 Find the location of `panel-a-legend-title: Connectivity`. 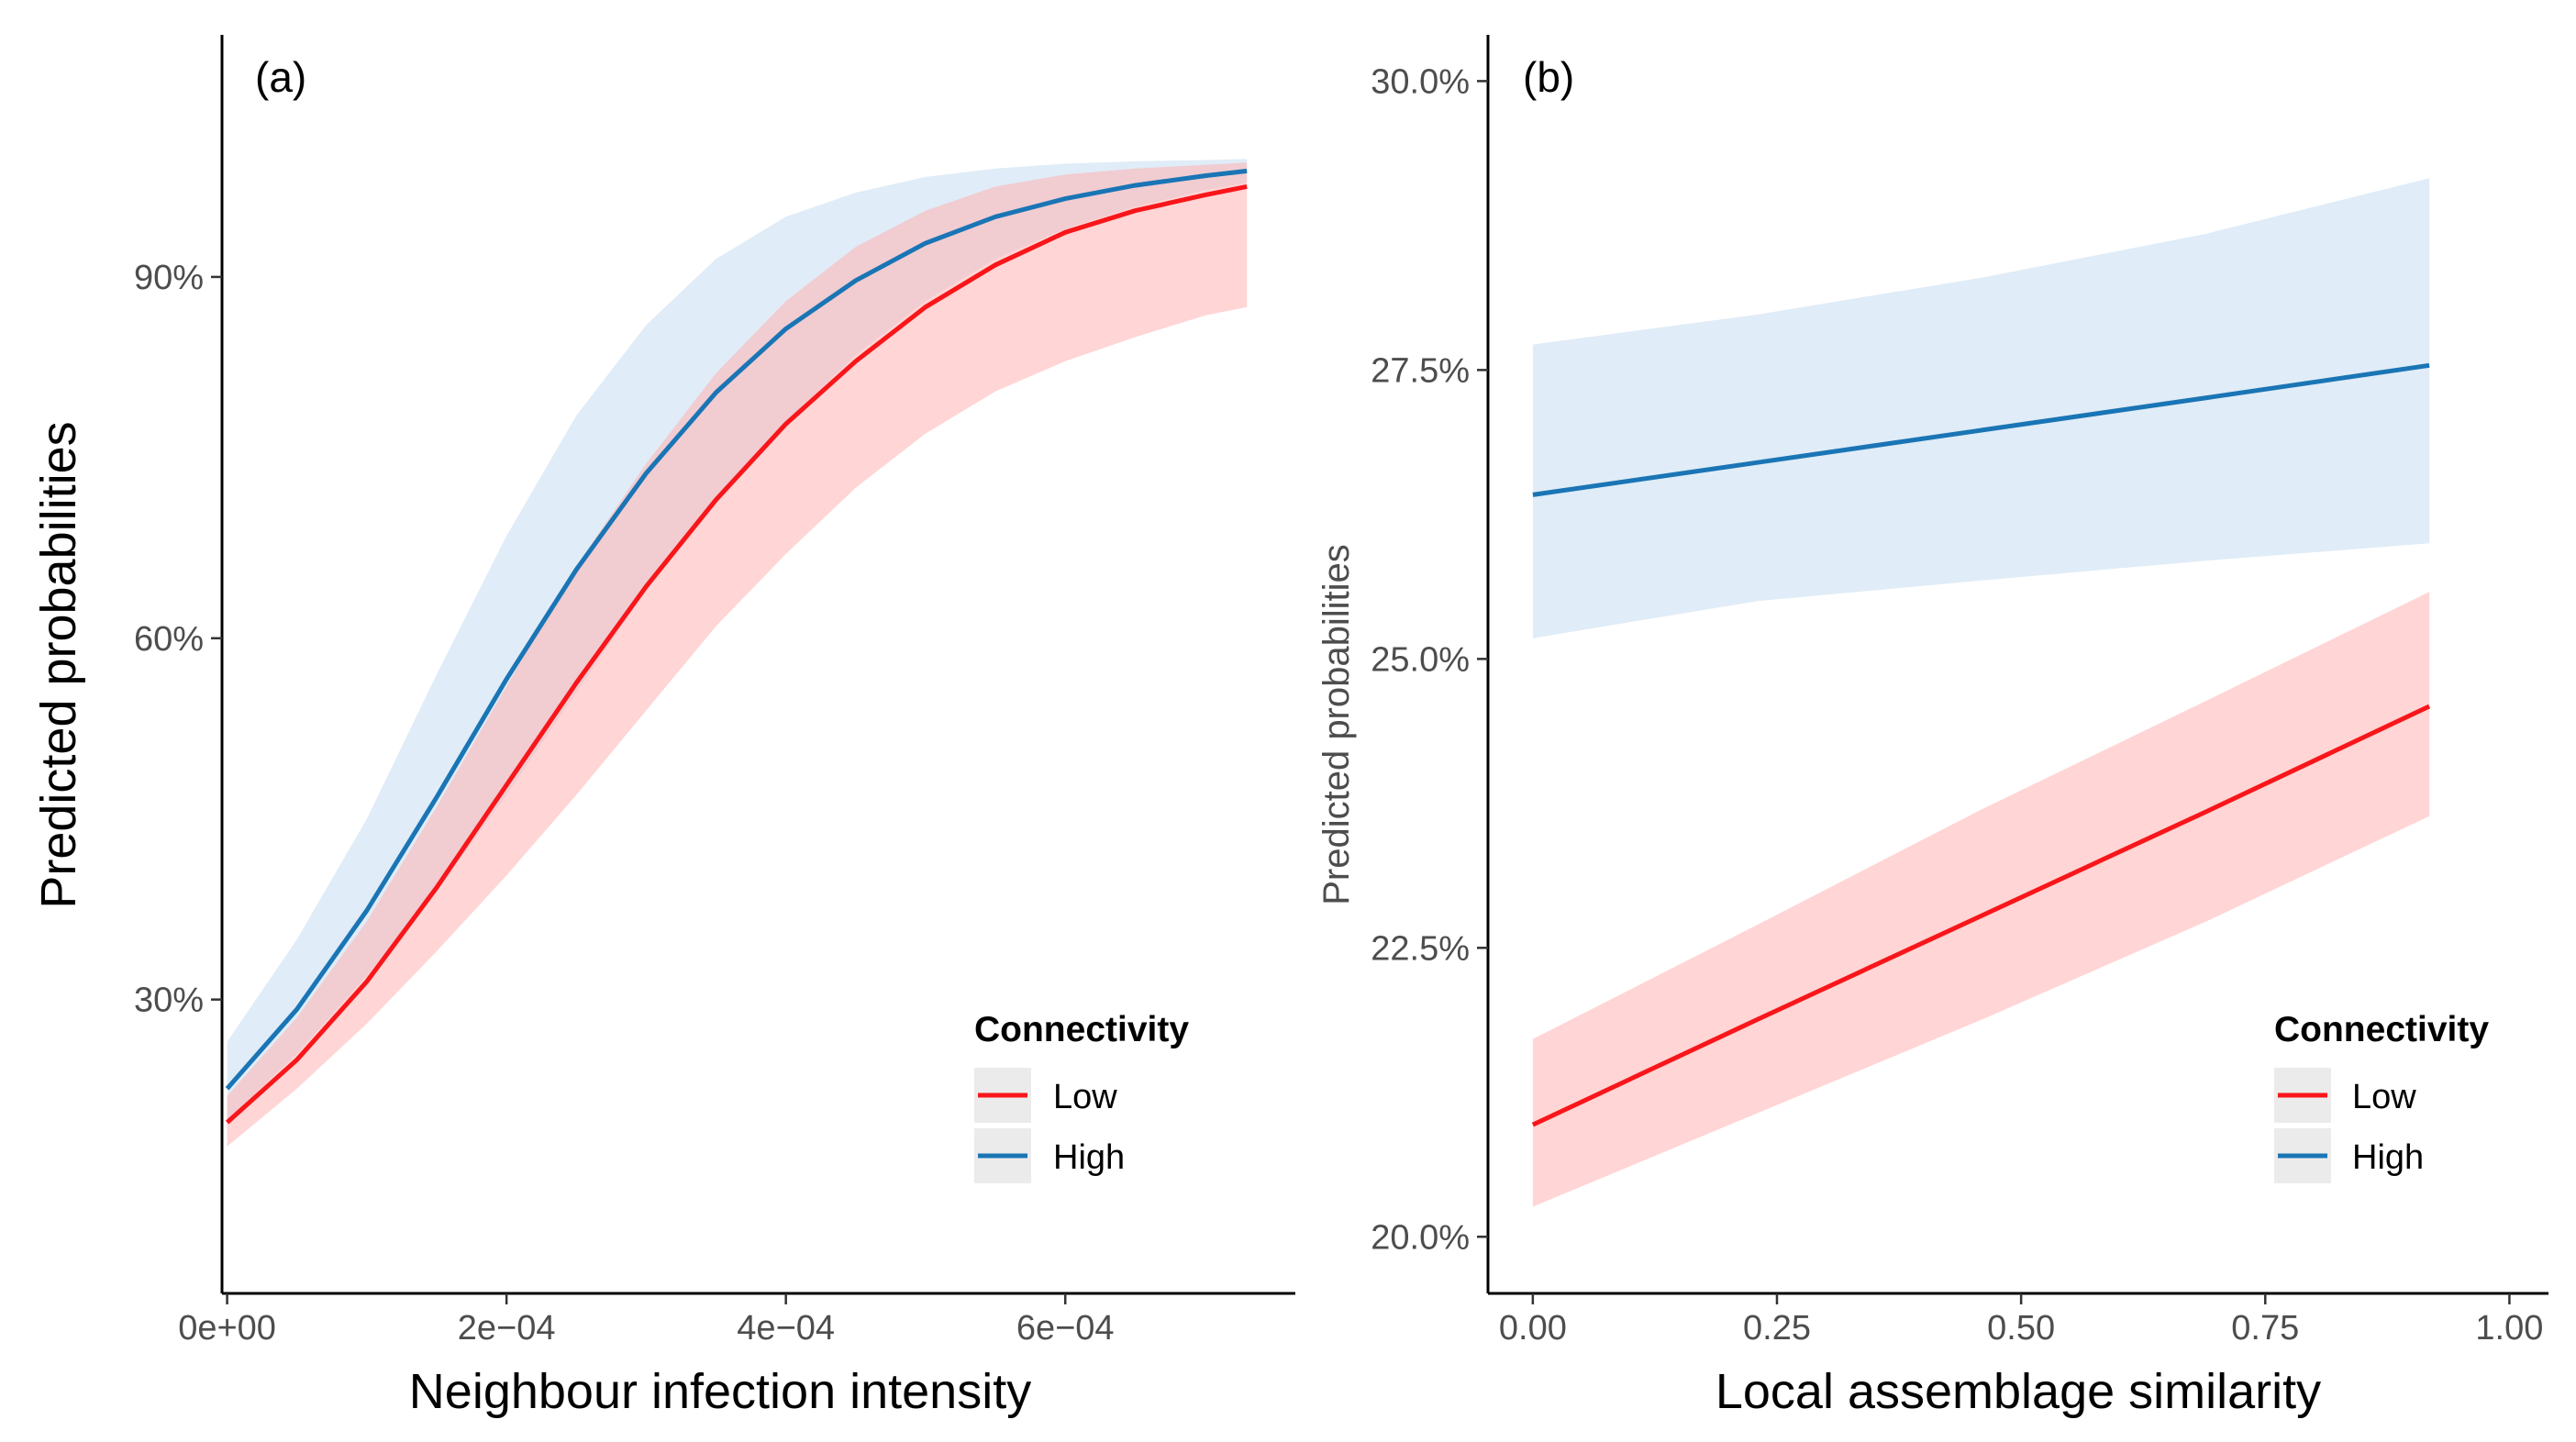

panel-a-legend-title: Connectivity is located at coordinates (1081, 1029).